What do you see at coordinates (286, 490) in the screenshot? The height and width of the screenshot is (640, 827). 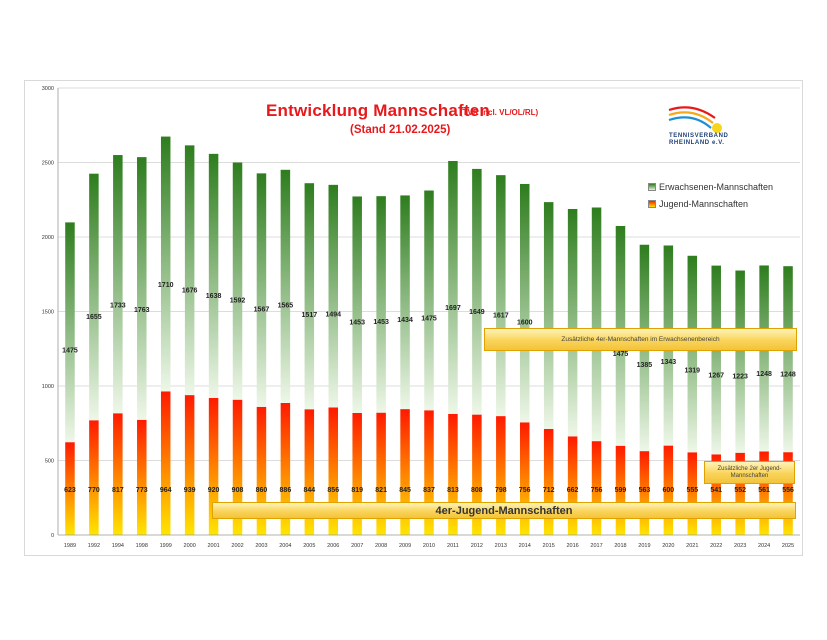 I see `label-youth-2004: 886` at bounding box center [286, 490].